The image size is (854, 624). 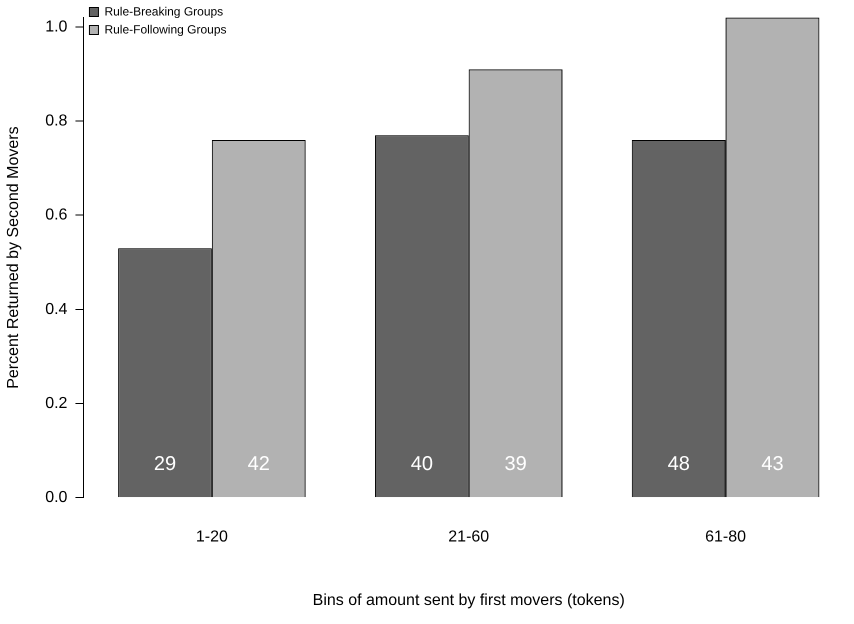 What do you see at coordinates (469, 537) in the screenshot?
I see `x-tick-label: 21-60` at bounding box center [469, 537].